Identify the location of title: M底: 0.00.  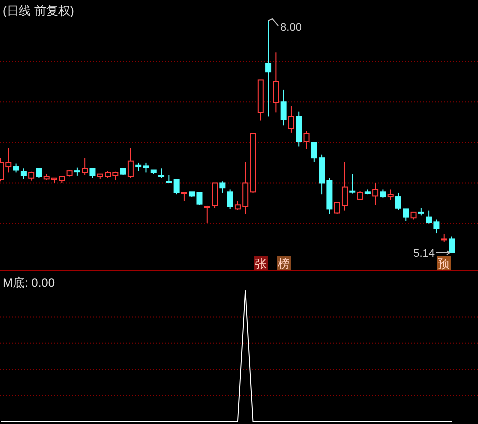
(29, 283).